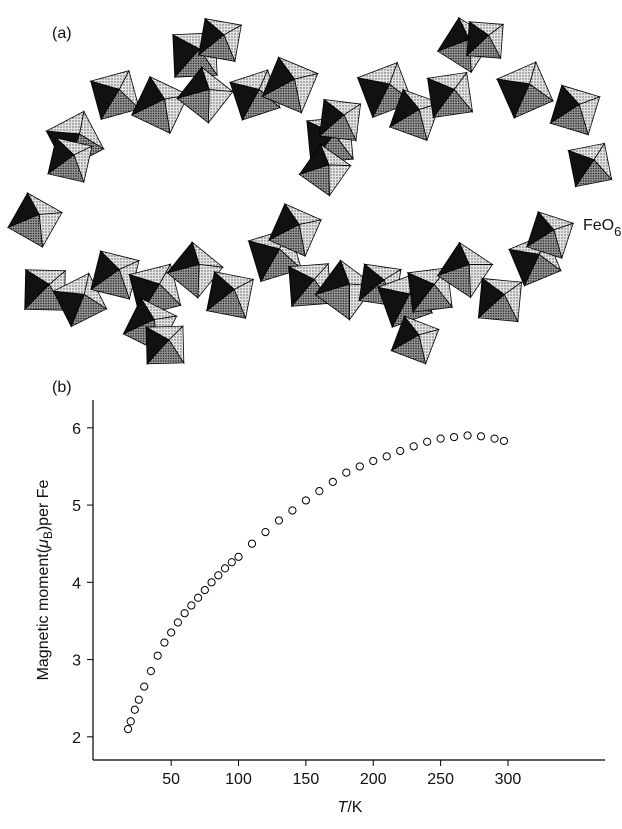 Image resolution: width=622 pixels, height=829 pixels. I want to click on x-tick-label: 100, so click(238, 779).